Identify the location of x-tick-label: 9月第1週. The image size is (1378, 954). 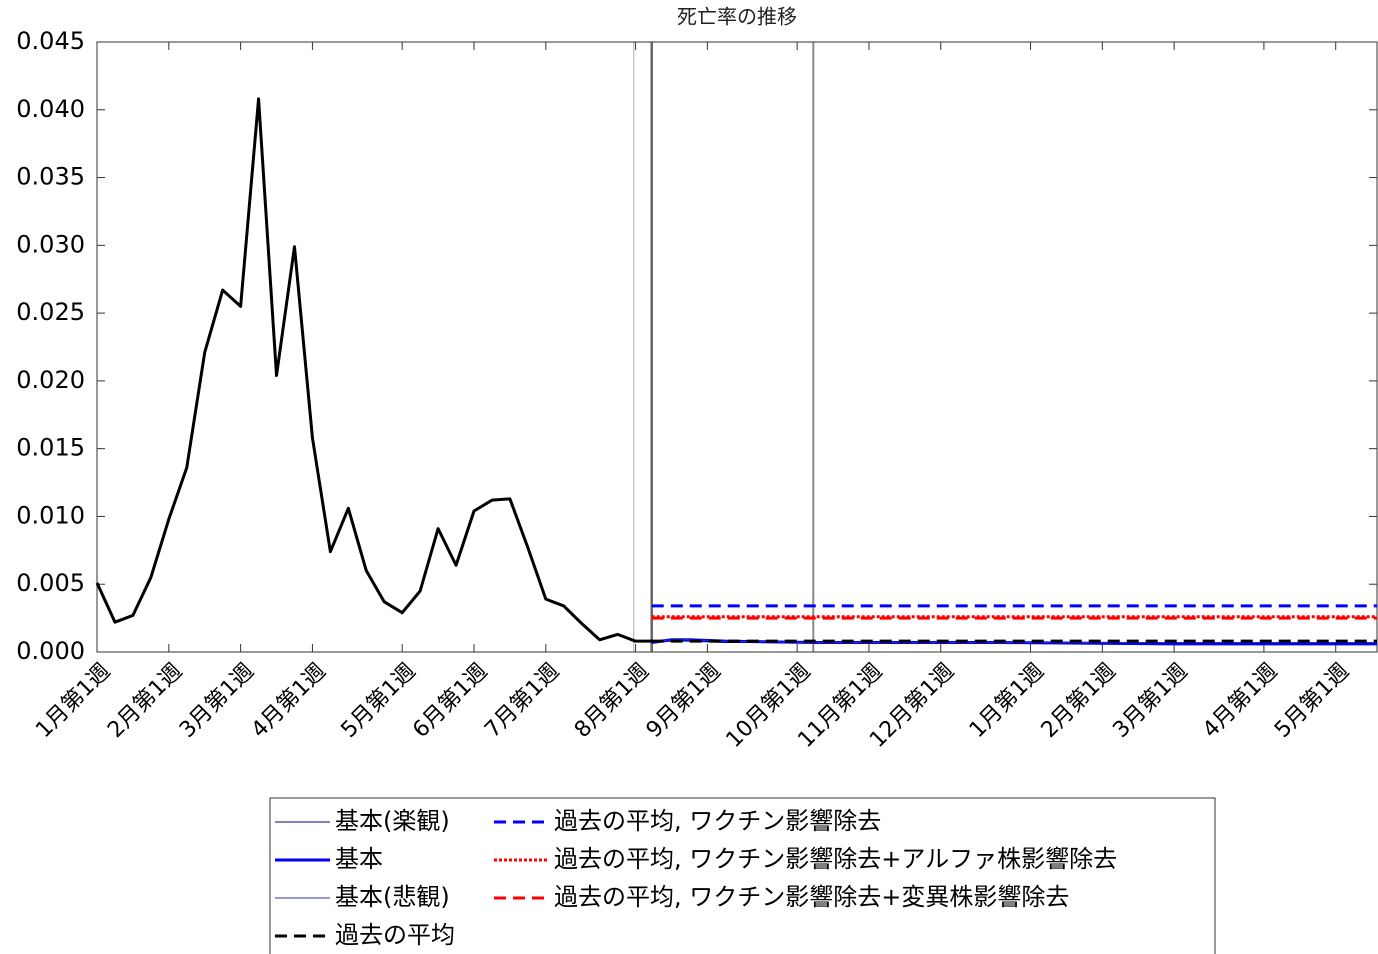
(684, 701).